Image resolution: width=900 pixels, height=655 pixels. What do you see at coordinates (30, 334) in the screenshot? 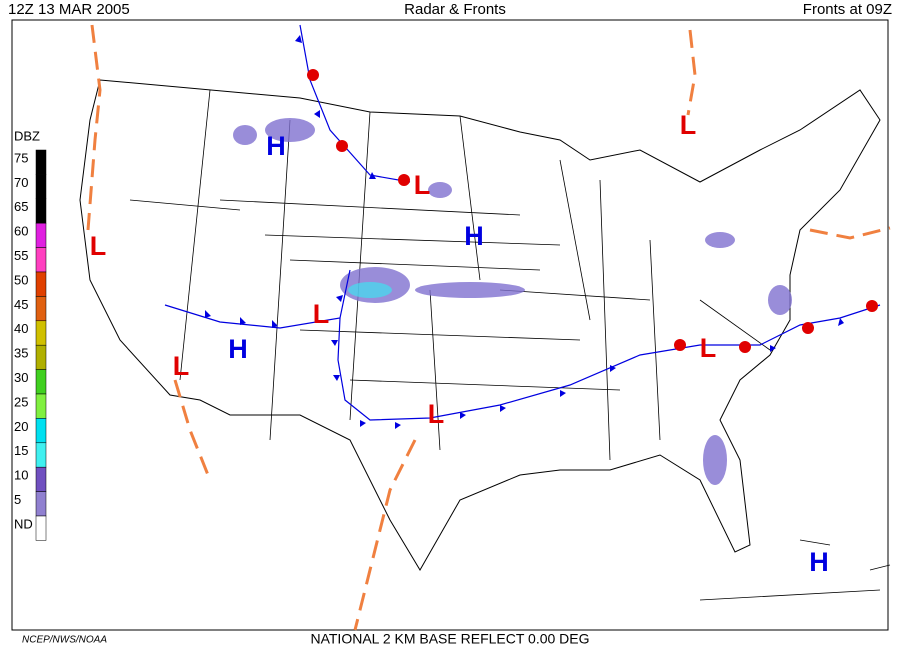
I see `legend: DBZ 75 70 65 60 55 50 45 40 35 30 25 20 15 10 5 ND` at bounding box center [30, 334].